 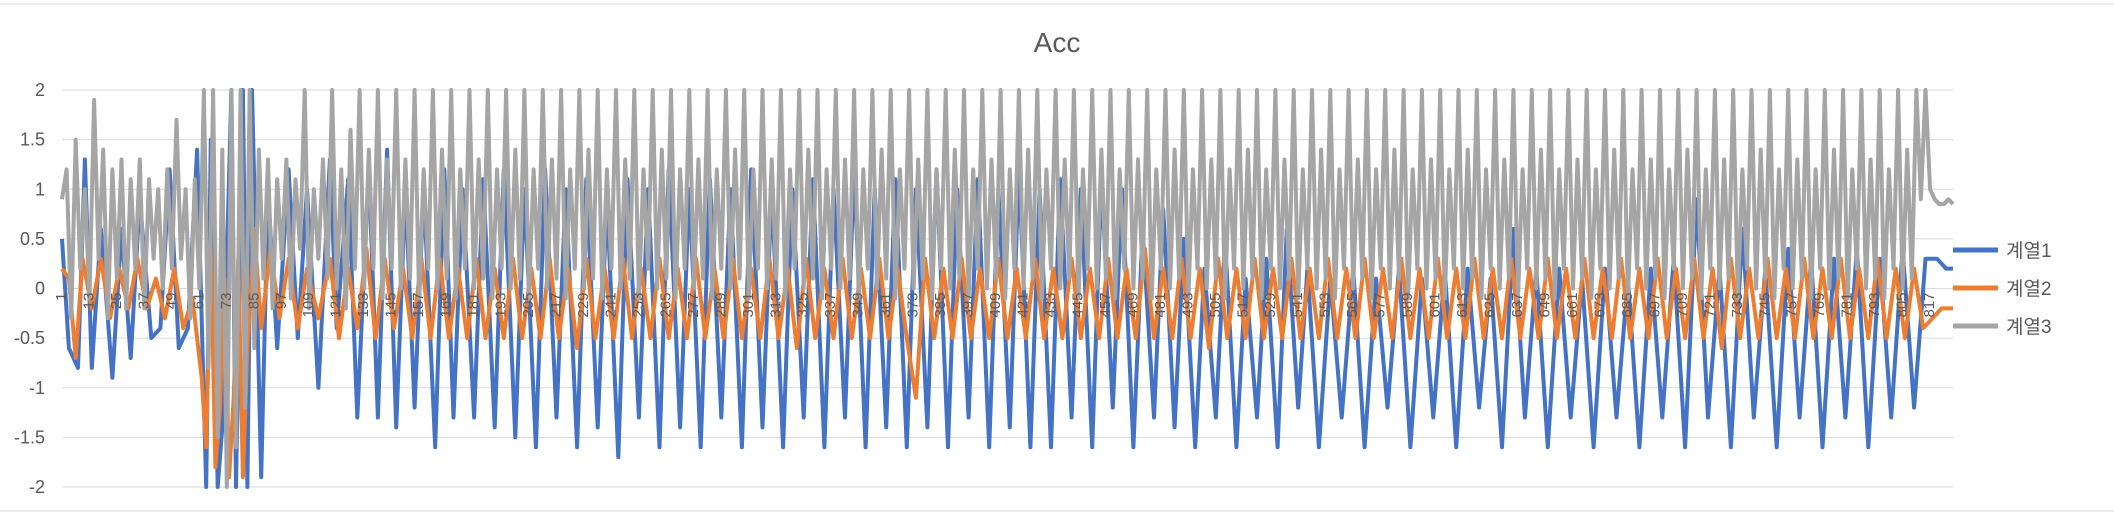 What do you see at coordinates (1242, 304) in the screenshot?
I see `x-tick-label: 517` at bounding box center [1242, 304].